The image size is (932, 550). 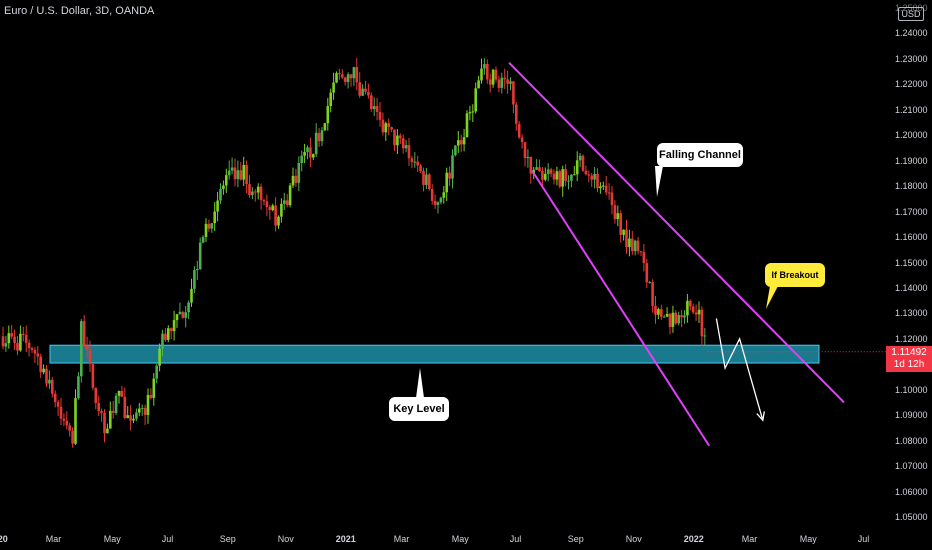 What do you see at coordinates (911, 58) in the screenshot?
I see `y-tick-label: 1.23000` at bounding box center [911, 58].